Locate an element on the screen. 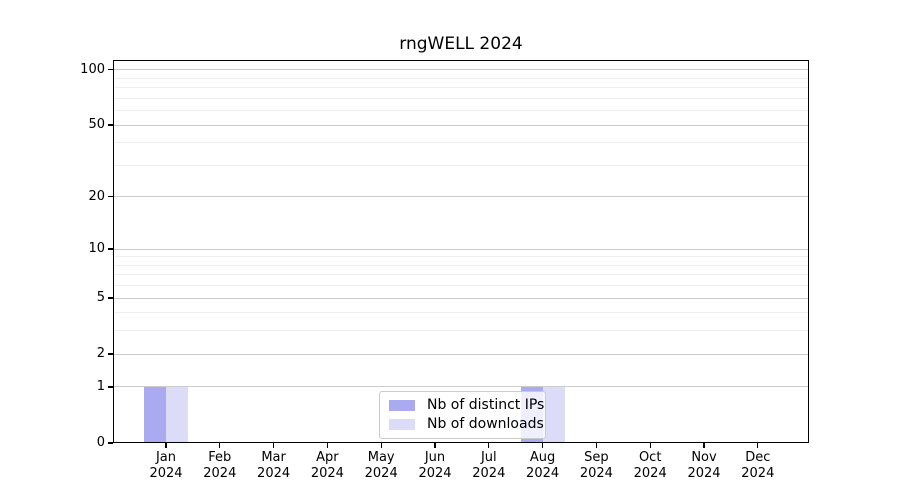 The width and height of the screenshot is (900, 500). chart-title: rngWELL 2024 is located at coordinates (461, 44).